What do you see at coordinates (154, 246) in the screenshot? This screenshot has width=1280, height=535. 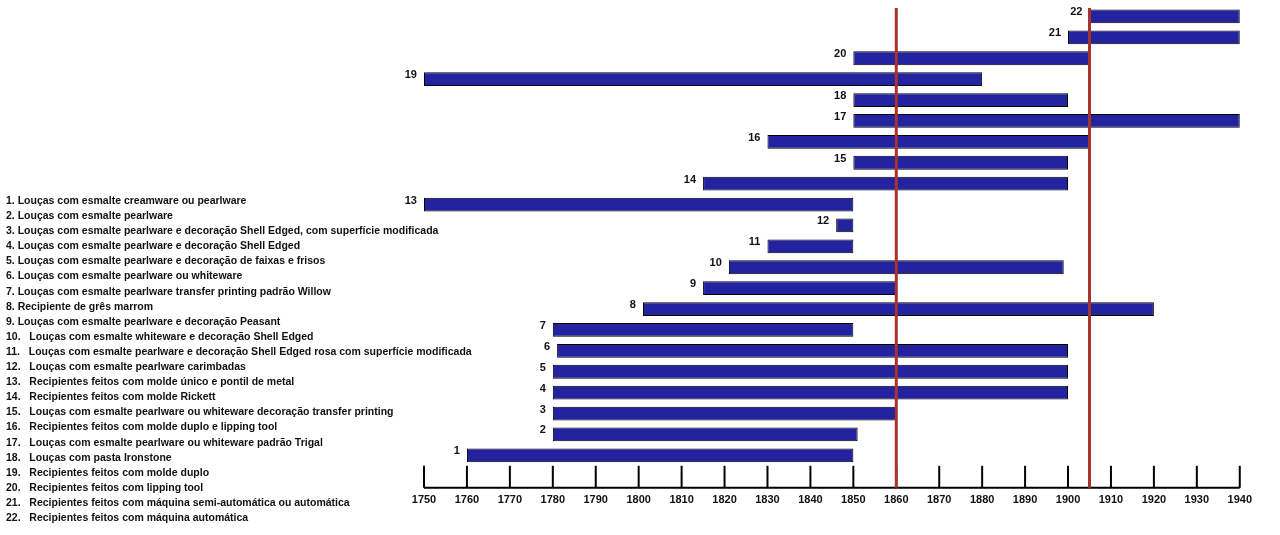 I see `text: 4. Louças com esmalte pearlware e decoração Shell Edged` at bounding box center [154, 246].